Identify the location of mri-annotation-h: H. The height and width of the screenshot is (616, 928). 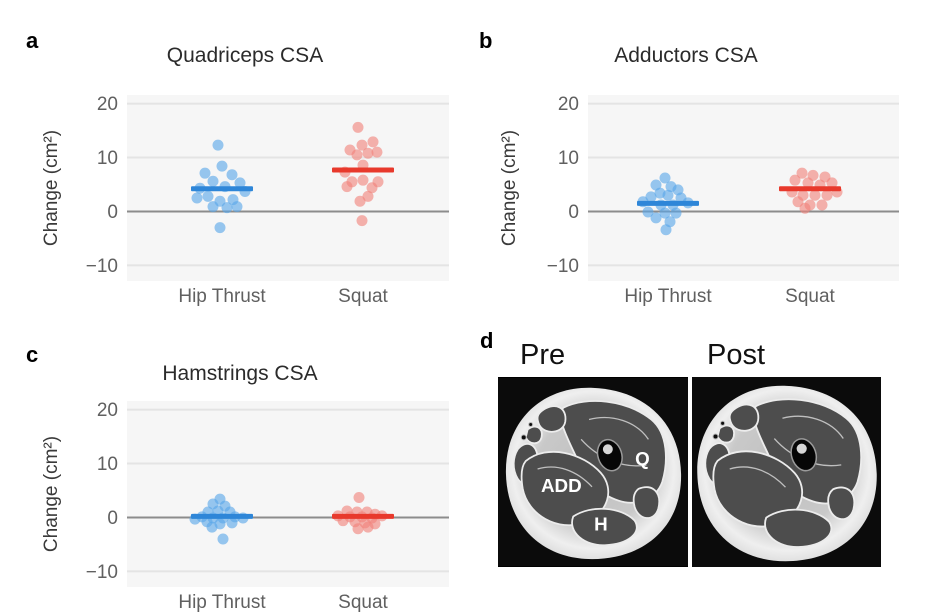
(601, 523).